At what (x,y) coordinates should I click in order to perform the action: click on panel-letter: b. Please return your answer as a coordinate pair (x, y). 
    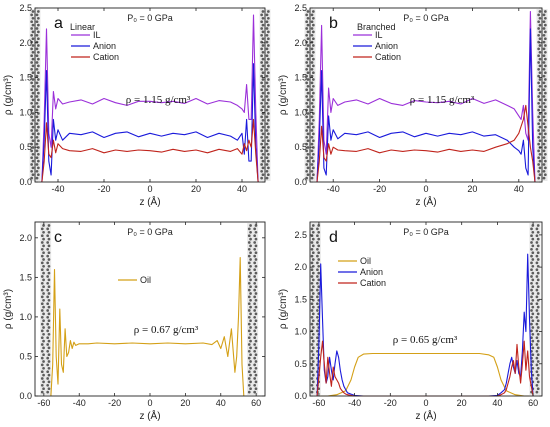
    Looking at the image, I should click on (333, 23).